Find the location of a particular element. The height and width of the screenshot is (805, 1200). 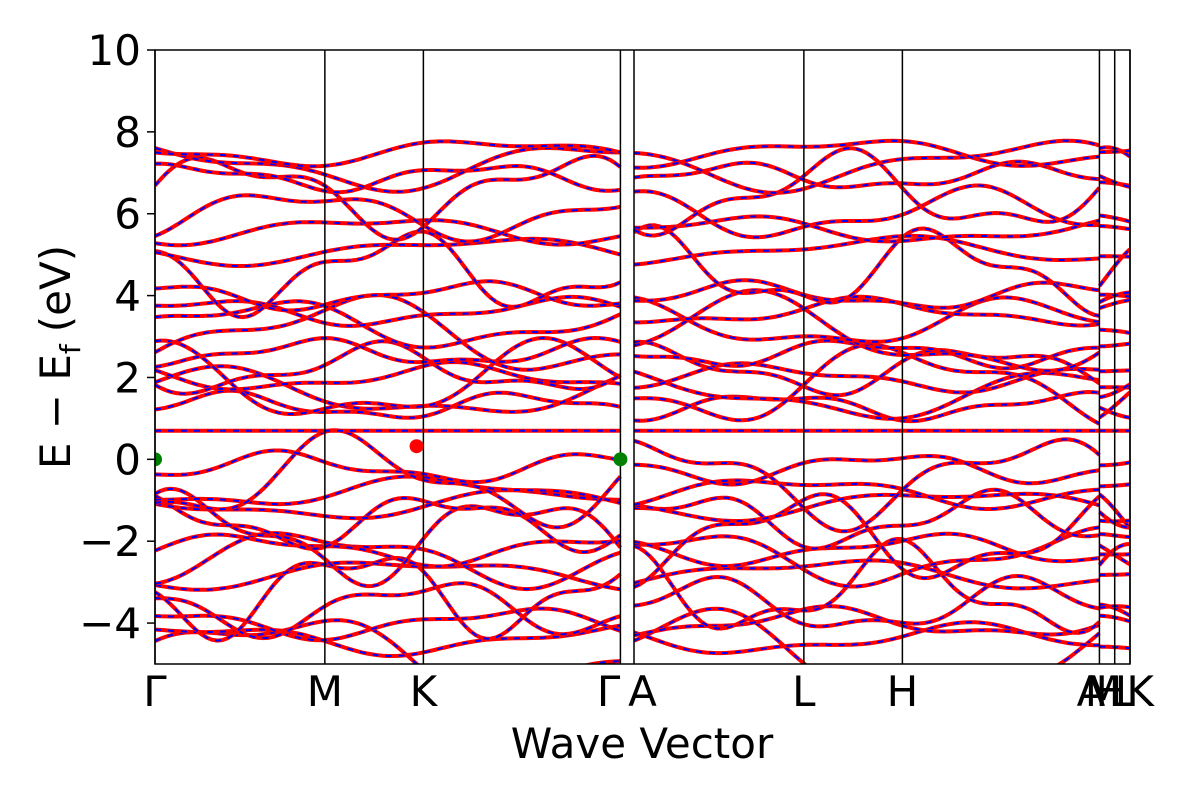

y-tick-label: 0 is located at coordinates (127, 459).